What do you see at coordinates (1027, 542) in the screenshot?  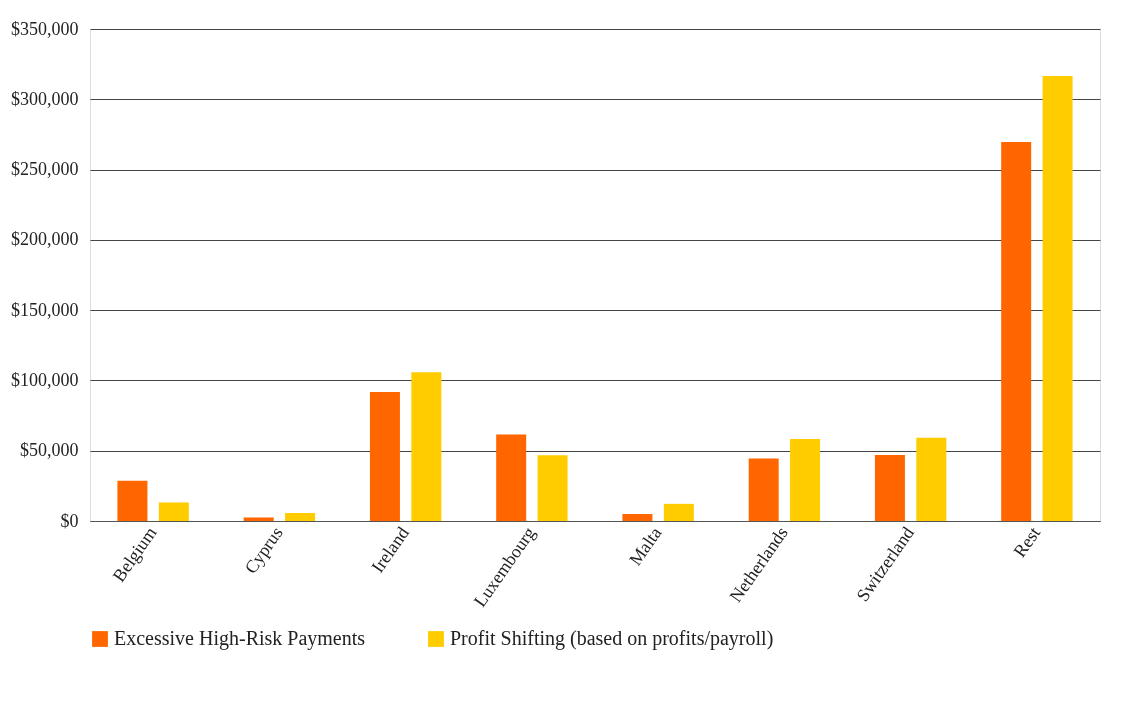 I see `x-tick-label: Rest` at bounding box center [1027, 542].